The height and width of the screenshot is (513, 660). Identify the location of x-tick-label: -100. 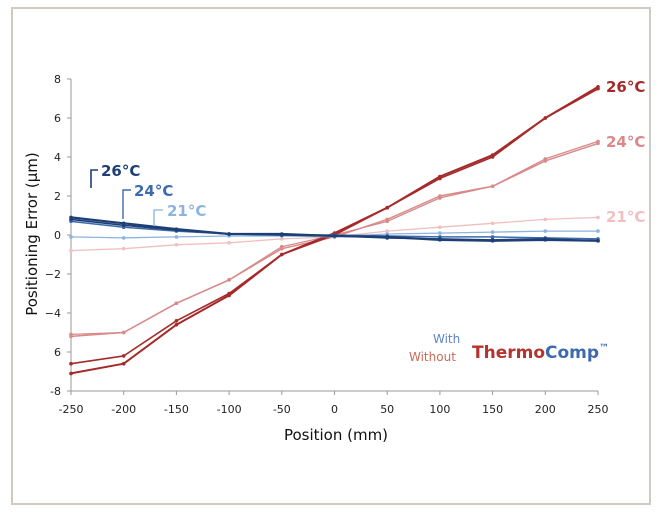
(229, 409).